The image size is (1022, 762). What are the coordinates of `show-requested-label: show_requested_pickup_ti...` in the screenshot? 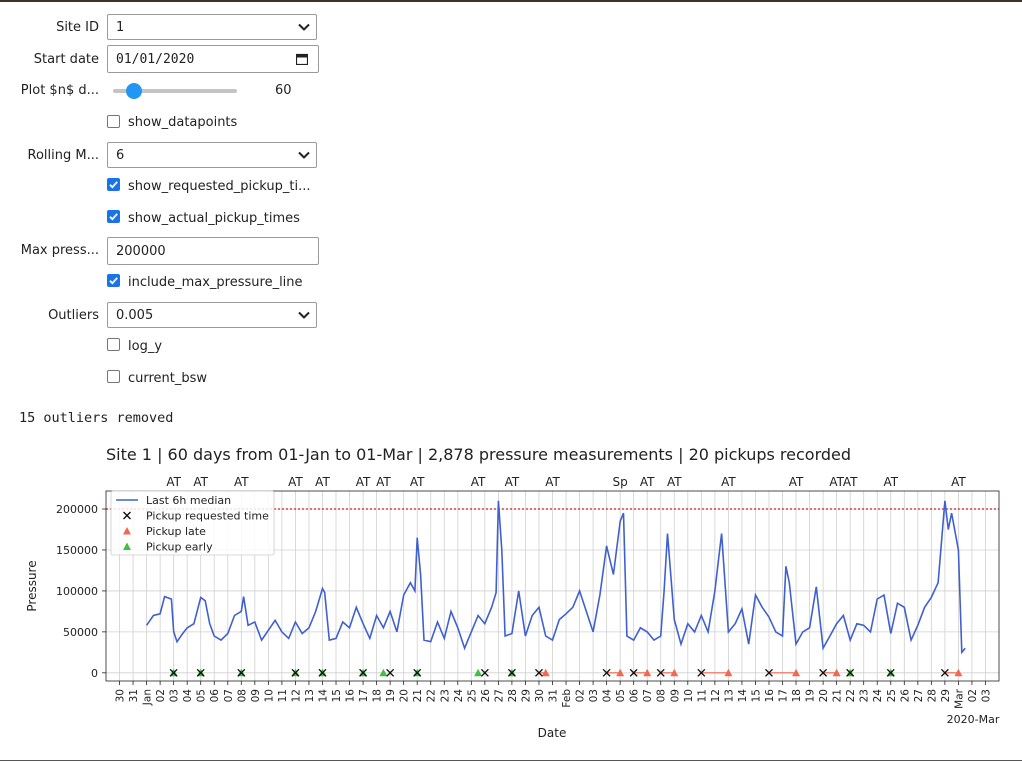 It's located at (219, 186).